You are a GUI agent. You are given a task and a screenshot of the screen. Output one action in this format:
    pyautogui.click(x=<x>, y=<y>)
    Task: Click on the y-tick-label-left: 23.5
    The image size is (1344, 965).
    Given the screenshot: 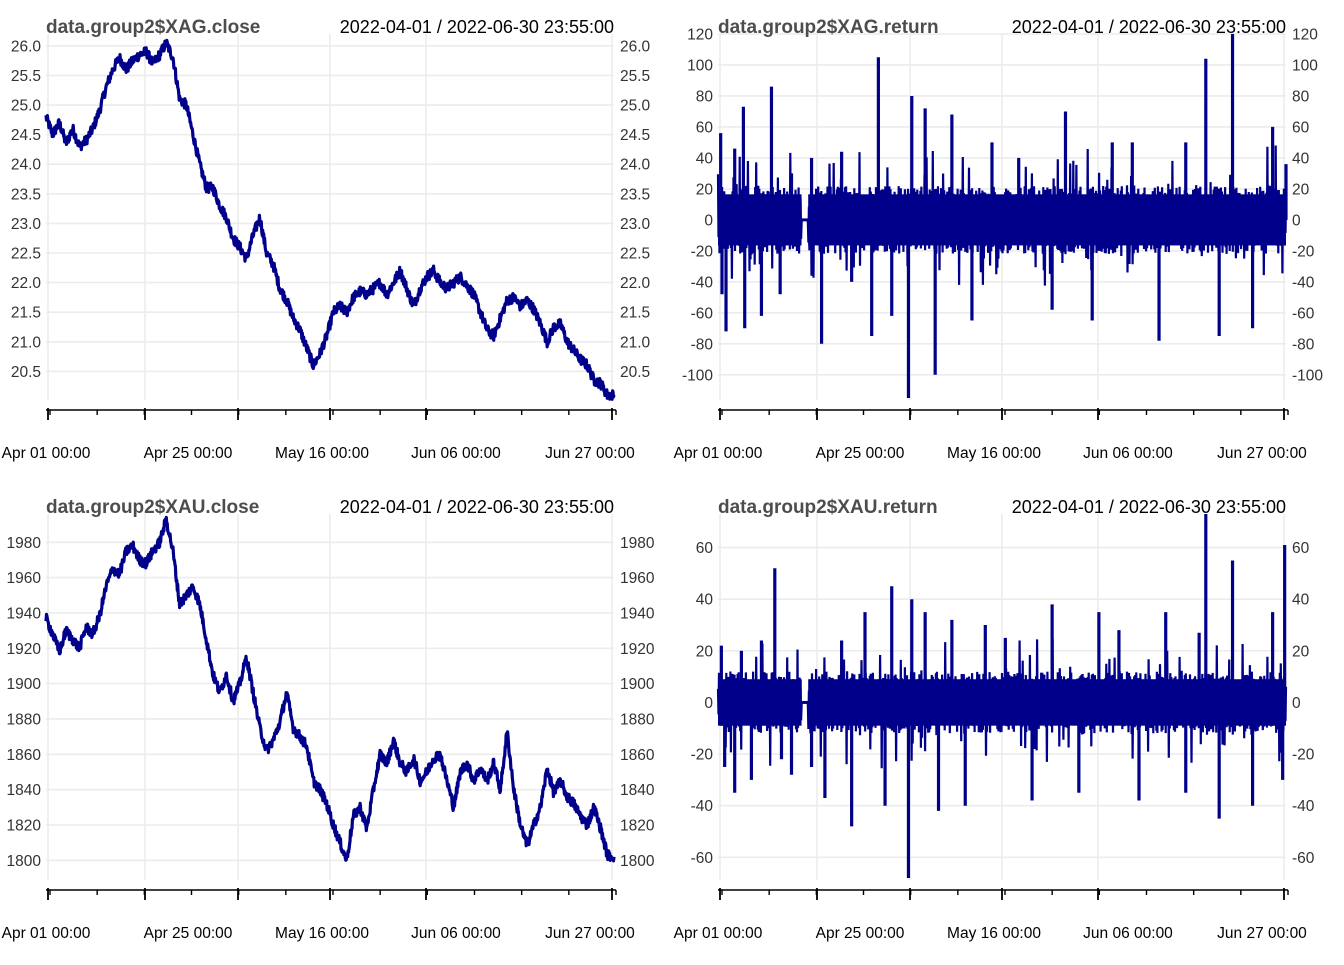 What is the action you would take?
    pyautogui.click(x=26, y=194)
    